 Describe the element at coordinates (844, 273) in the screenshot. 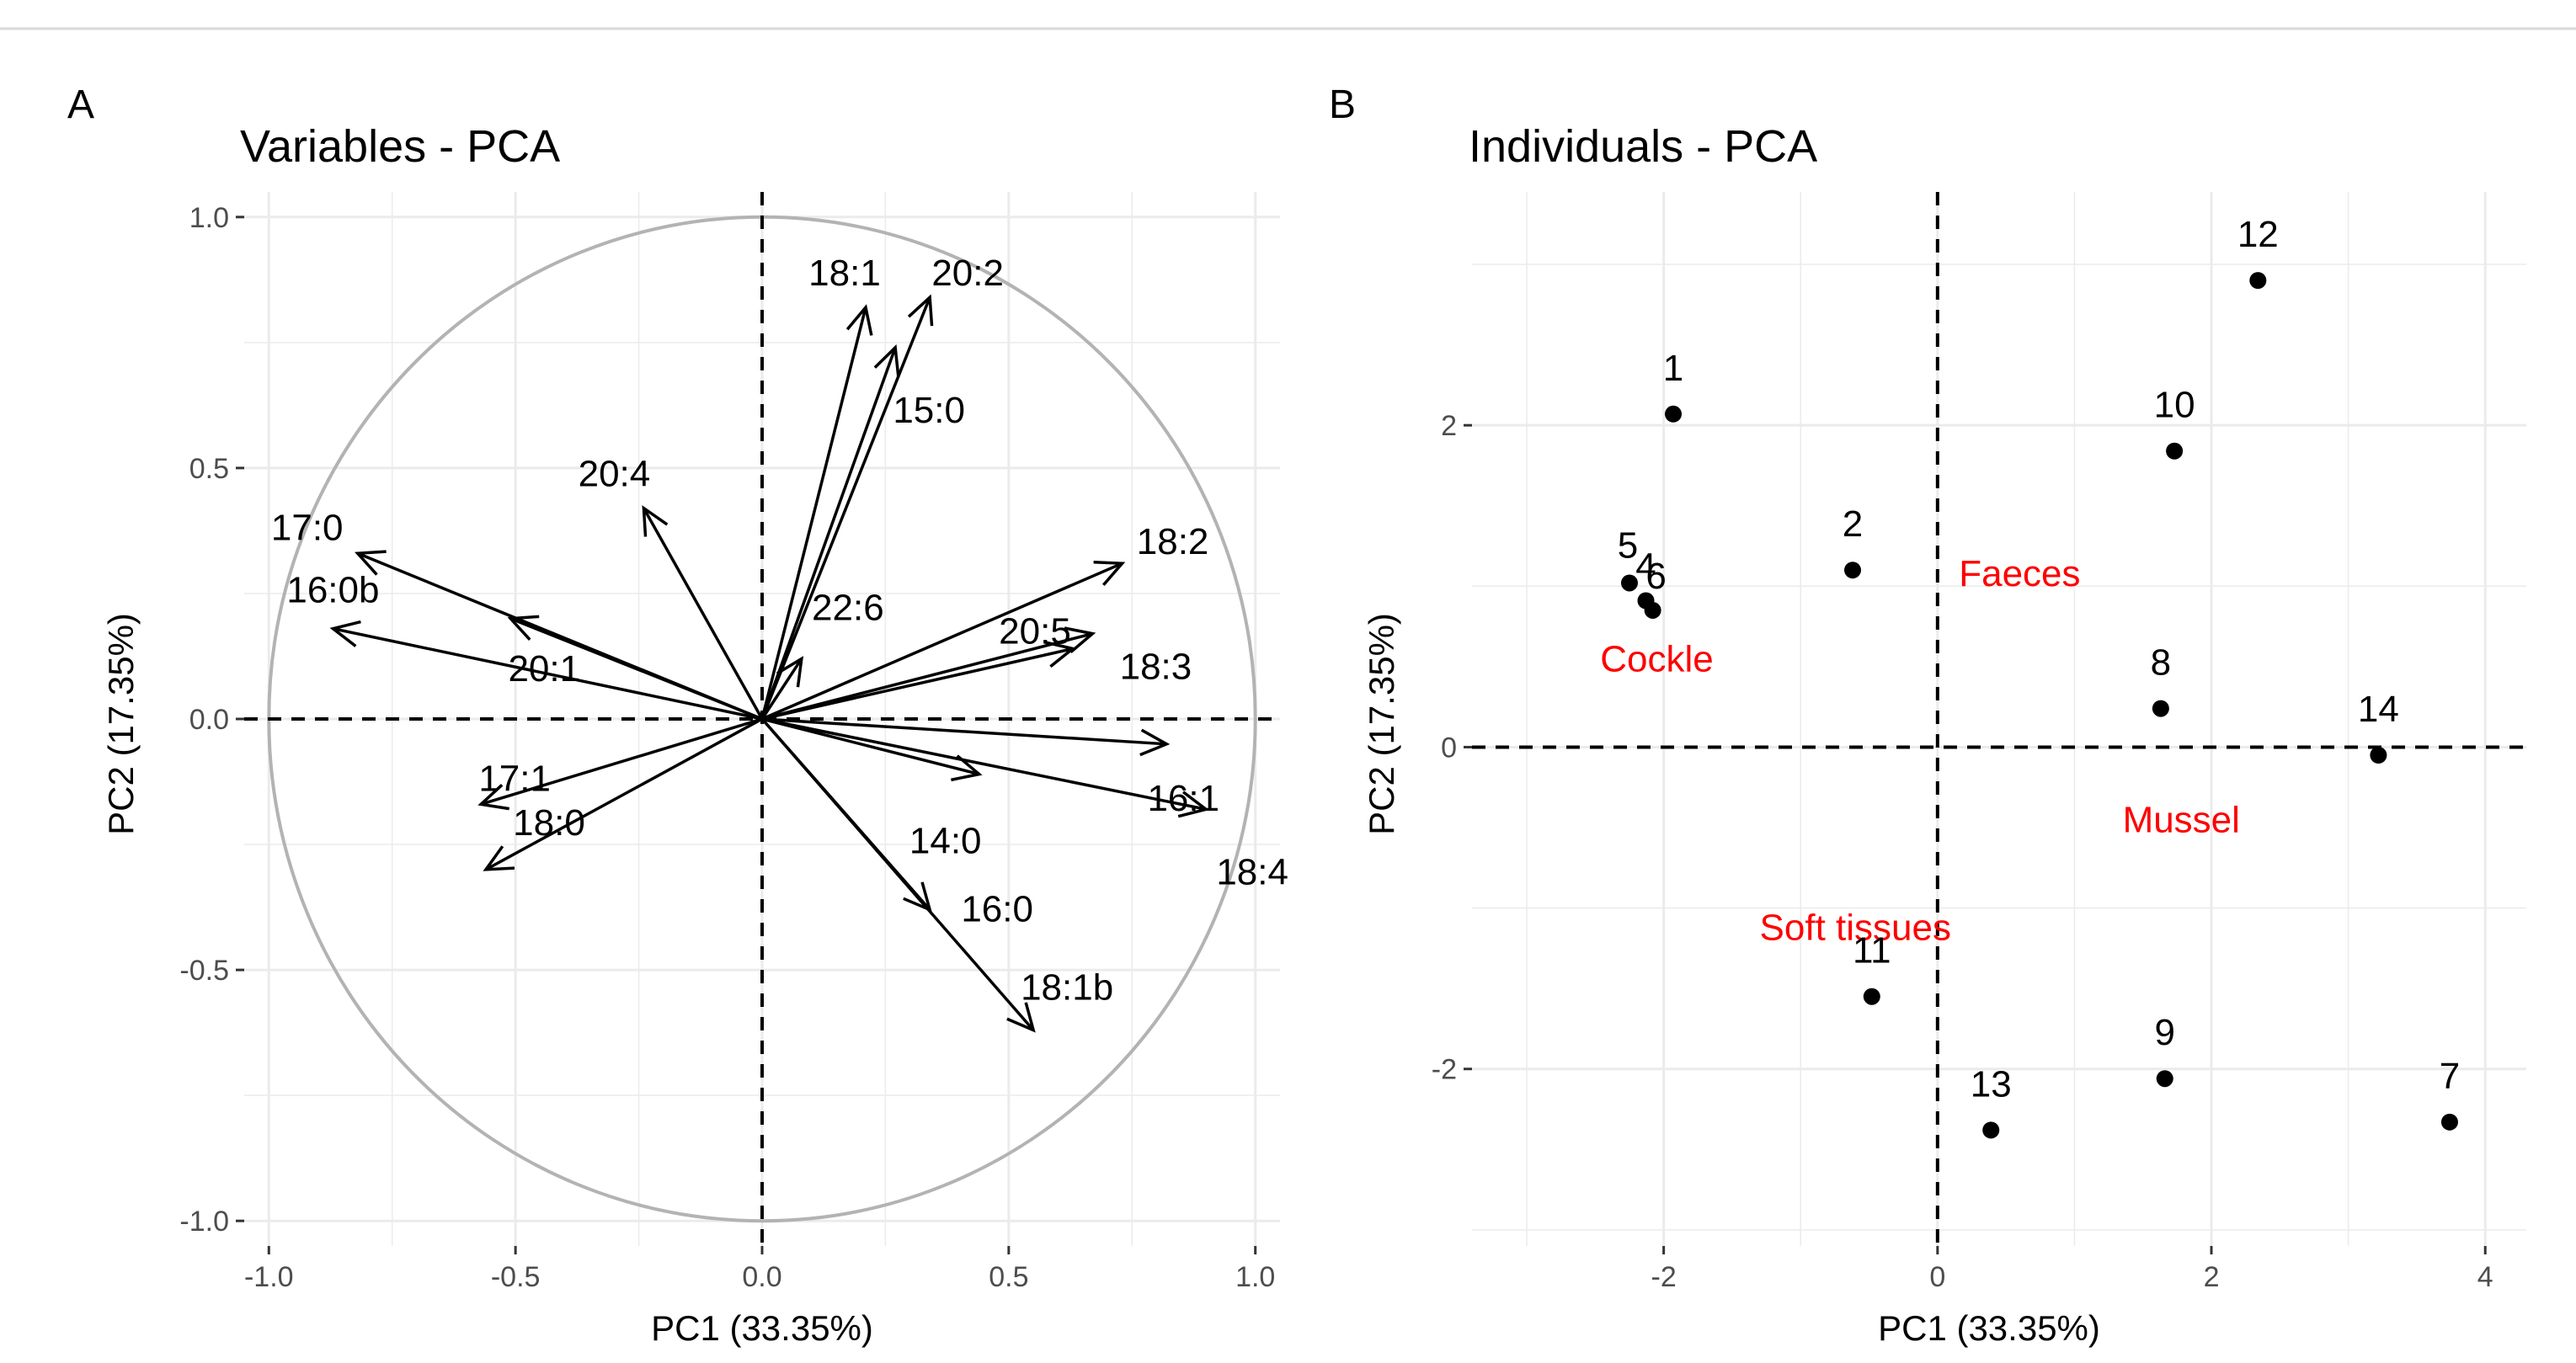

I see `variable-label: 18:1` at that location.